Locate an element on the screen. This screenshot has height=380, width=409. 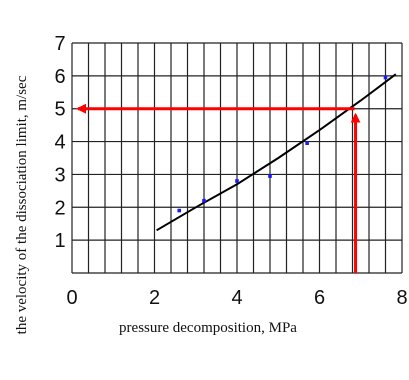
y-tick-label: 4 is located at coordinates (59, 143).